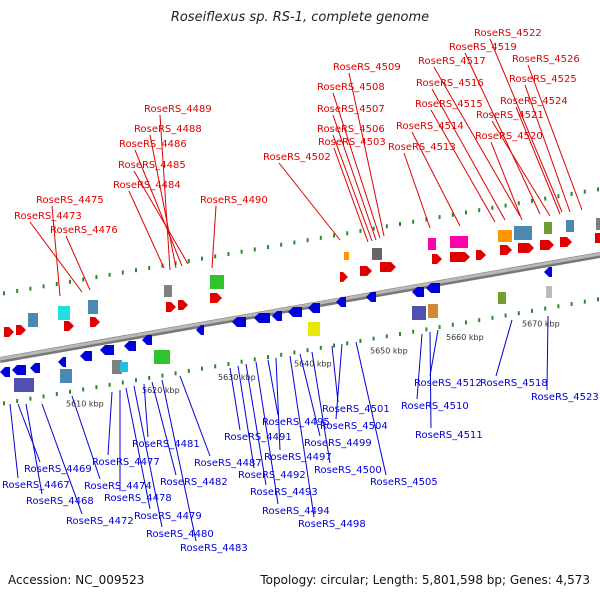 The image size is (600, 600). I want to click on forward-gene-label: RoseRS_4484, so click(147, 185).